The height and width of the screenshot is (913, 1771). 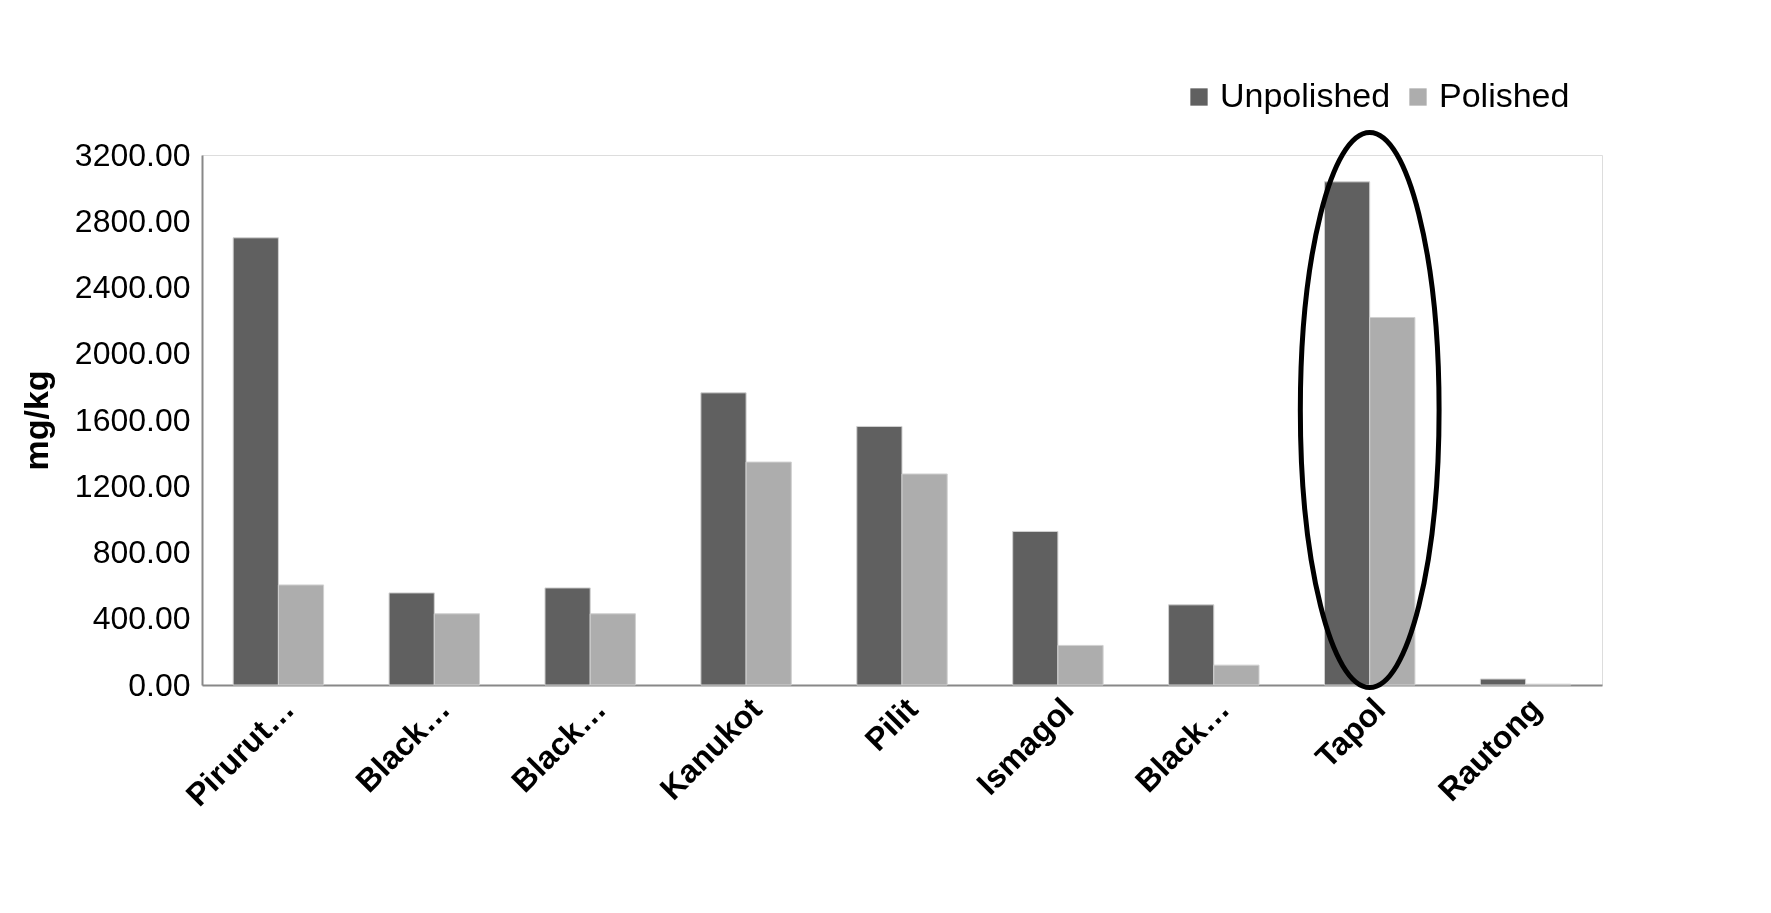 I want to click on y-tick-label: 2800.00, so click(x=132, y=220).